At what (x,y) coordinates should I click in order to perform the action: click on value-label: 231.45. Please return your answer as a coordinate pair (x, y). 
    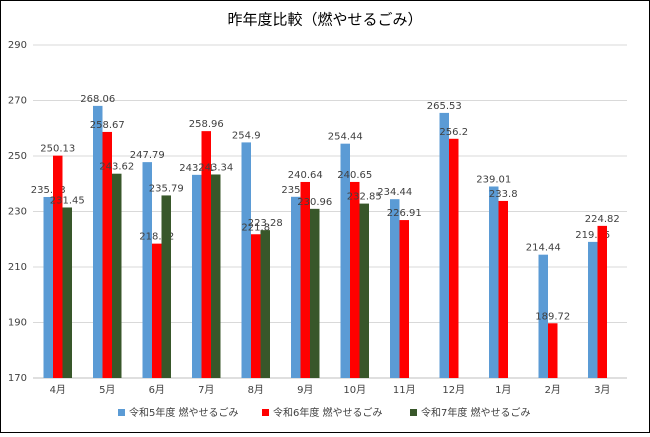
    Looking at the image, I should click on (67, 200).